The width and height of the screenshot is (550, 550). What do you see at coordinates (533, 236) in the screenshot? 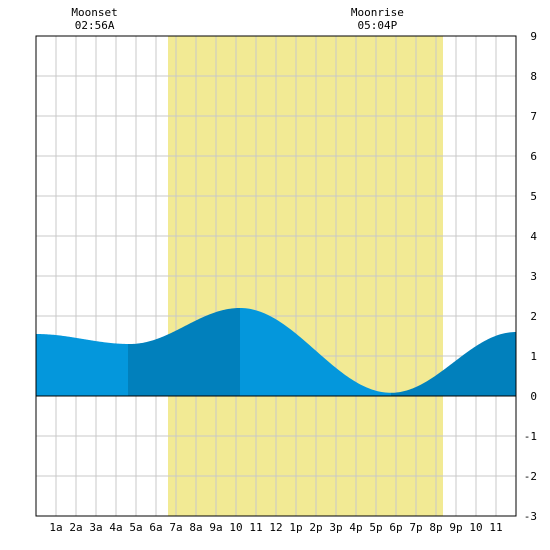
I see `y-tick-label: 4` at bounding box center [533, 236].